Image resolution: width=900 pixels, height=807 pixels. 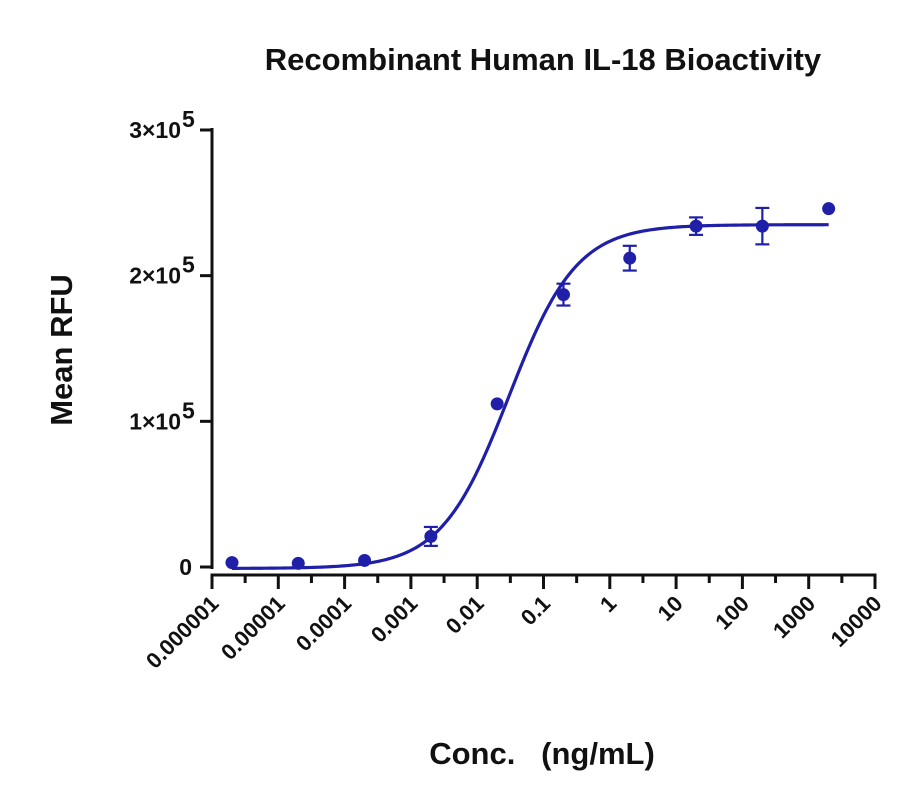 I want to click on x-tick-label: 0.001, so click(x=394, y=619).